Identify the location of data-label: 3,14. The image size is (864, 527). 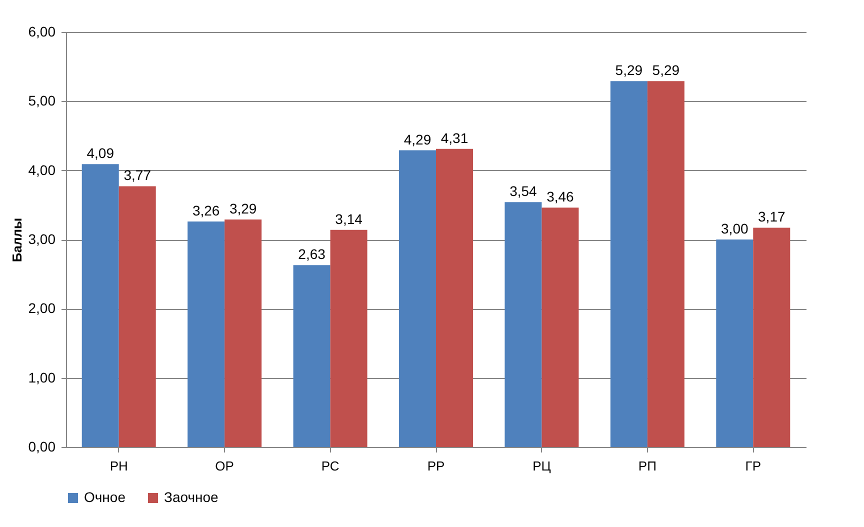
(349, 218).